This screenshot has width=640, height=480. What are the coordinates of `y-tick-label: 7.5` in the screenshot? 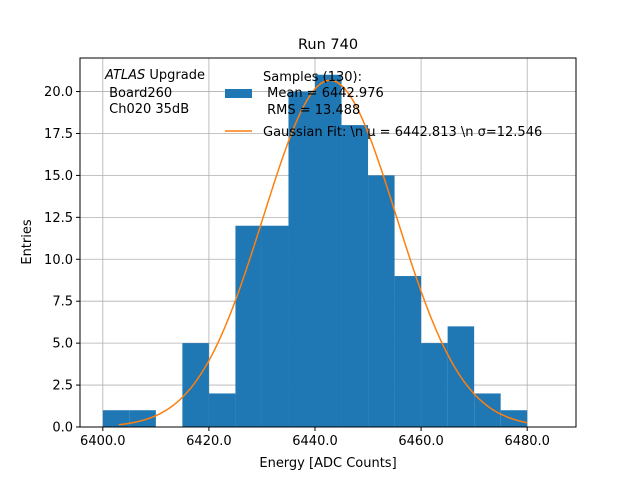 It's located at (62, 302).